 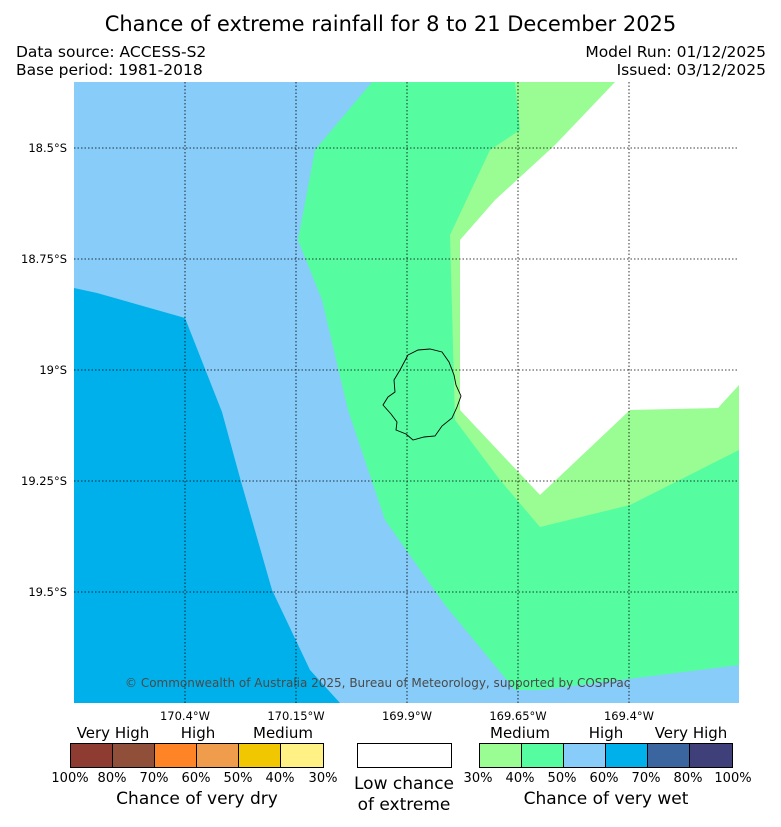 I want to click on lat-label: 19.25°S, so click(x=44, y=481).